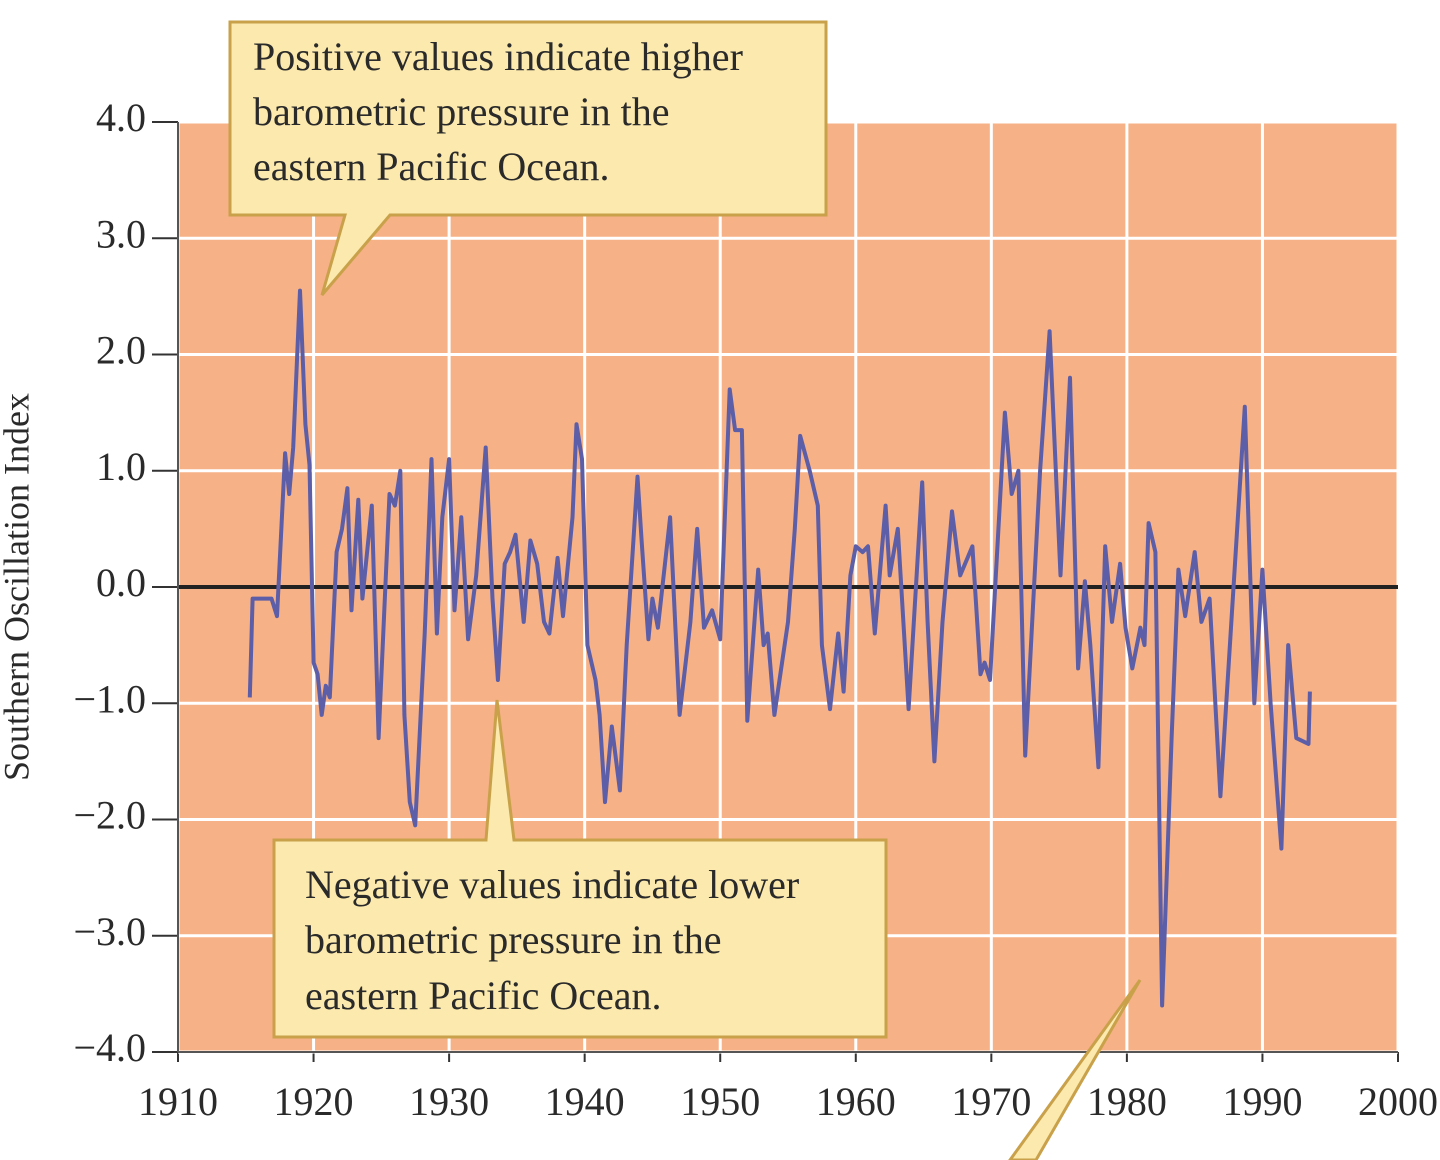 The height and width of the screenshot is (1160, 1440). Describe the element at coordinates (121, 582) in the screenshot. I see `y-tick-label: 0.0` at that location.